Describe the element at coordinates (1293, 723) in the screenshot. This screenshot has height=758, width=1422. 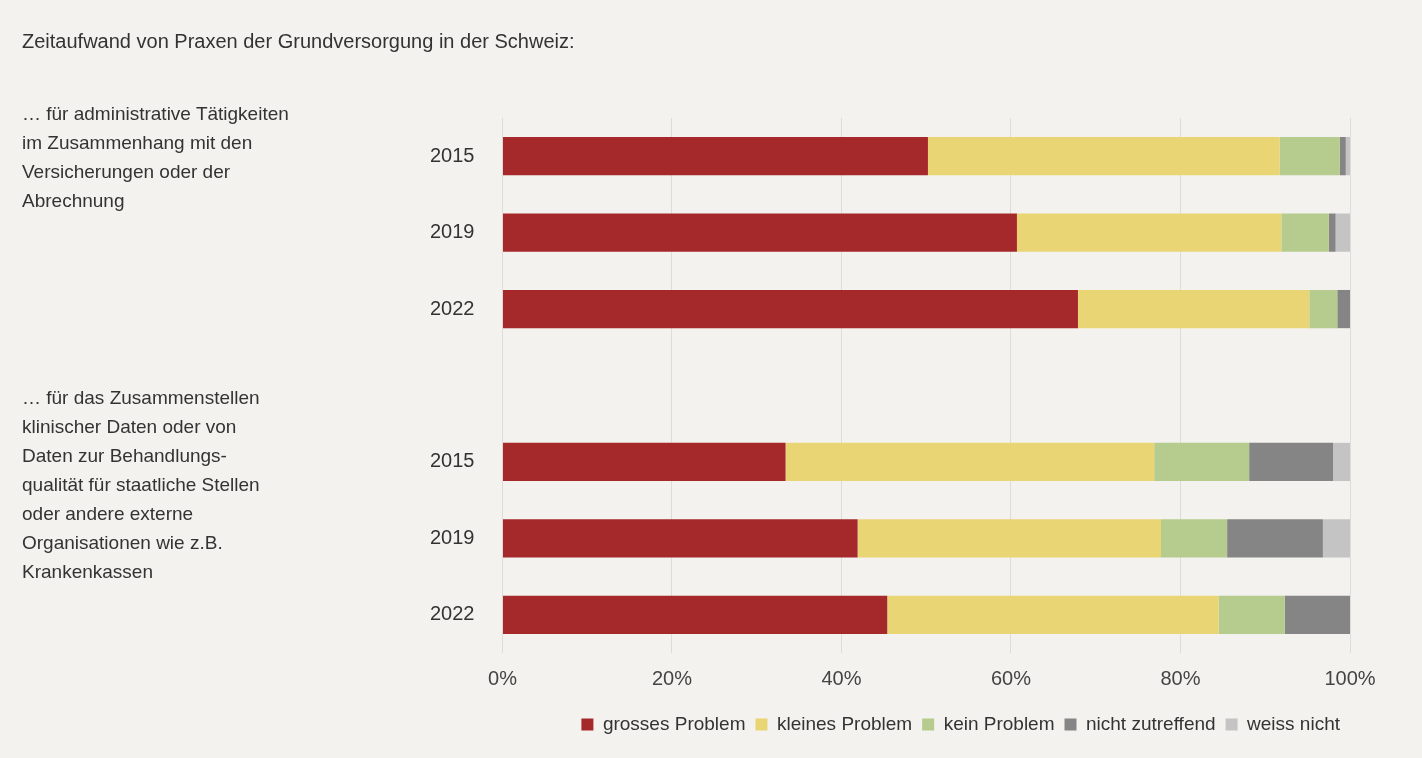
I see `legend-label: weiss nicht` at that location.